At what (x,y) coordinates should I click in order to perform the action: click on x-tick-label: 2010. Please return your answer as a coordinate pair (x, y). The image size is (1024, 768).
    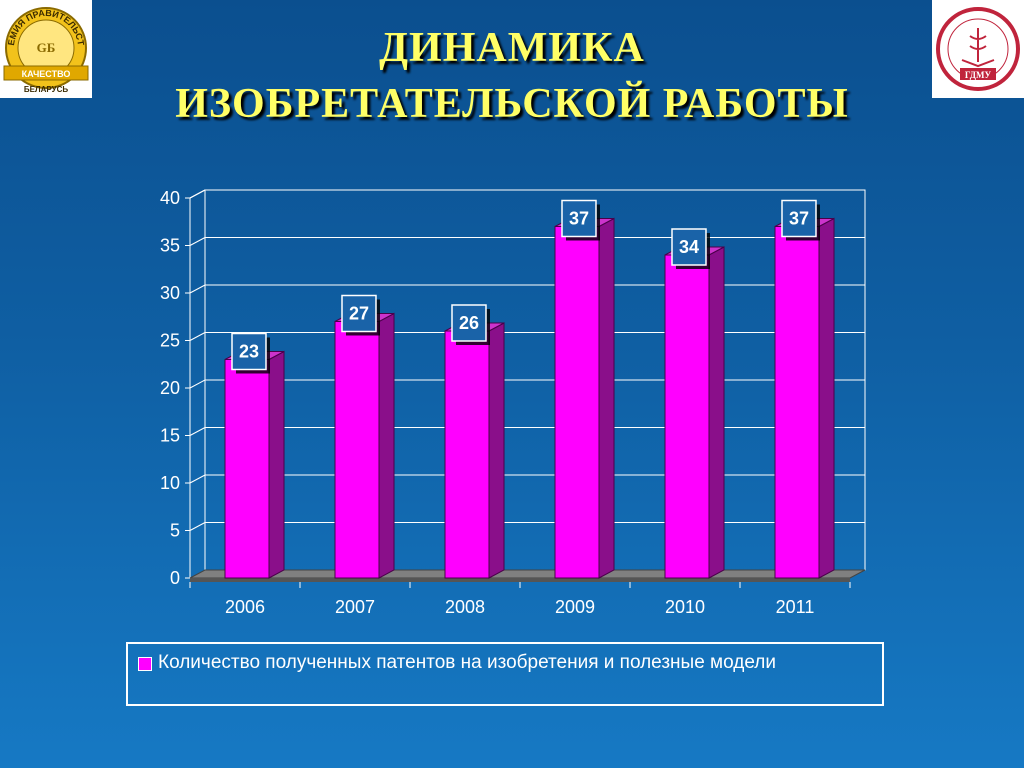
    Looking at the image, I should click on (685, 607).